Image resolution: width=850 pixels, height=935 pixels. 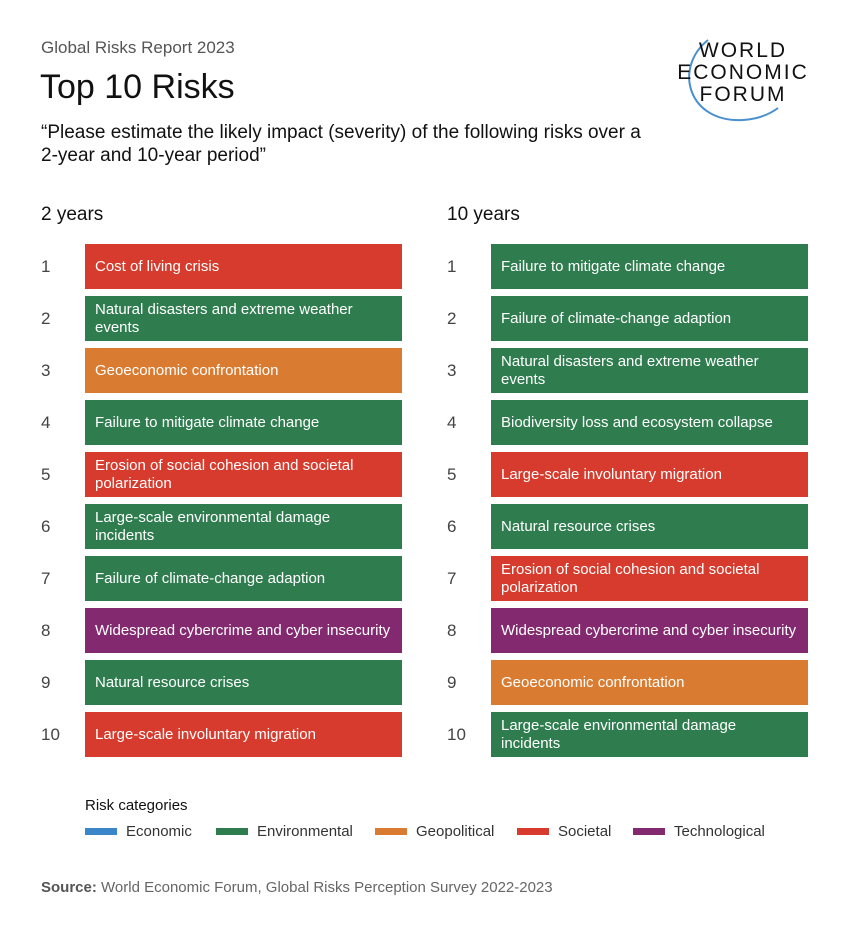 What do you see at coordinates (305, 831) in the screenshot?
I see `legend-label: Environmental` at bounding box center [305, 831].